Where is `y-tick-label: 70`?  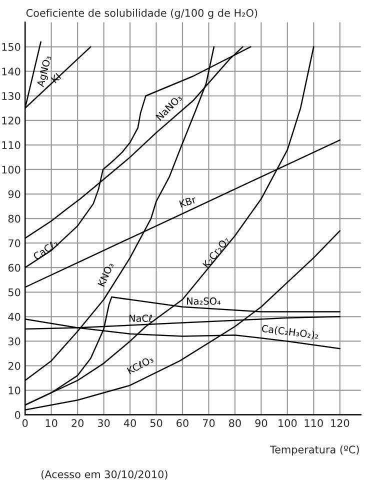 y-tick-label: 70 is located at coordinates (14, 243).